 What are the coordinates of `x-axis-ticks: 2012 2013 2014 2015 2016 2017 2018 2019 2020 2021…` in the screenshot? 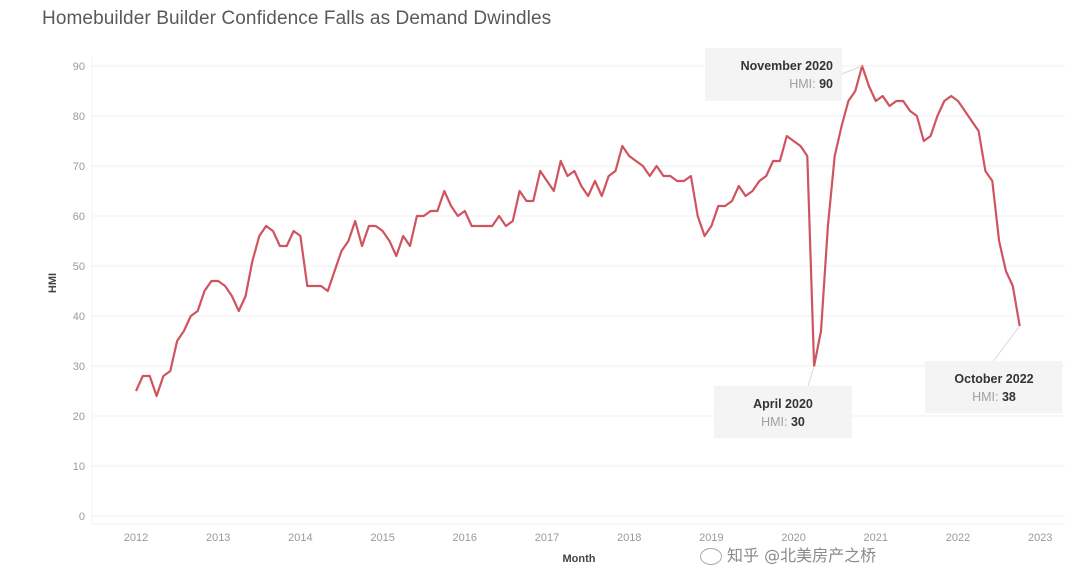 It's located at (588, 538).